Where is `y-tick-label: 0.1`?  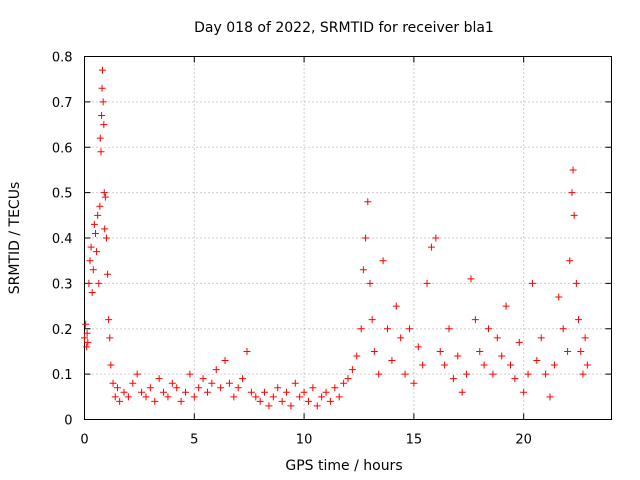
y-tick-label: 0.1 is located at coordinates (62, 375).